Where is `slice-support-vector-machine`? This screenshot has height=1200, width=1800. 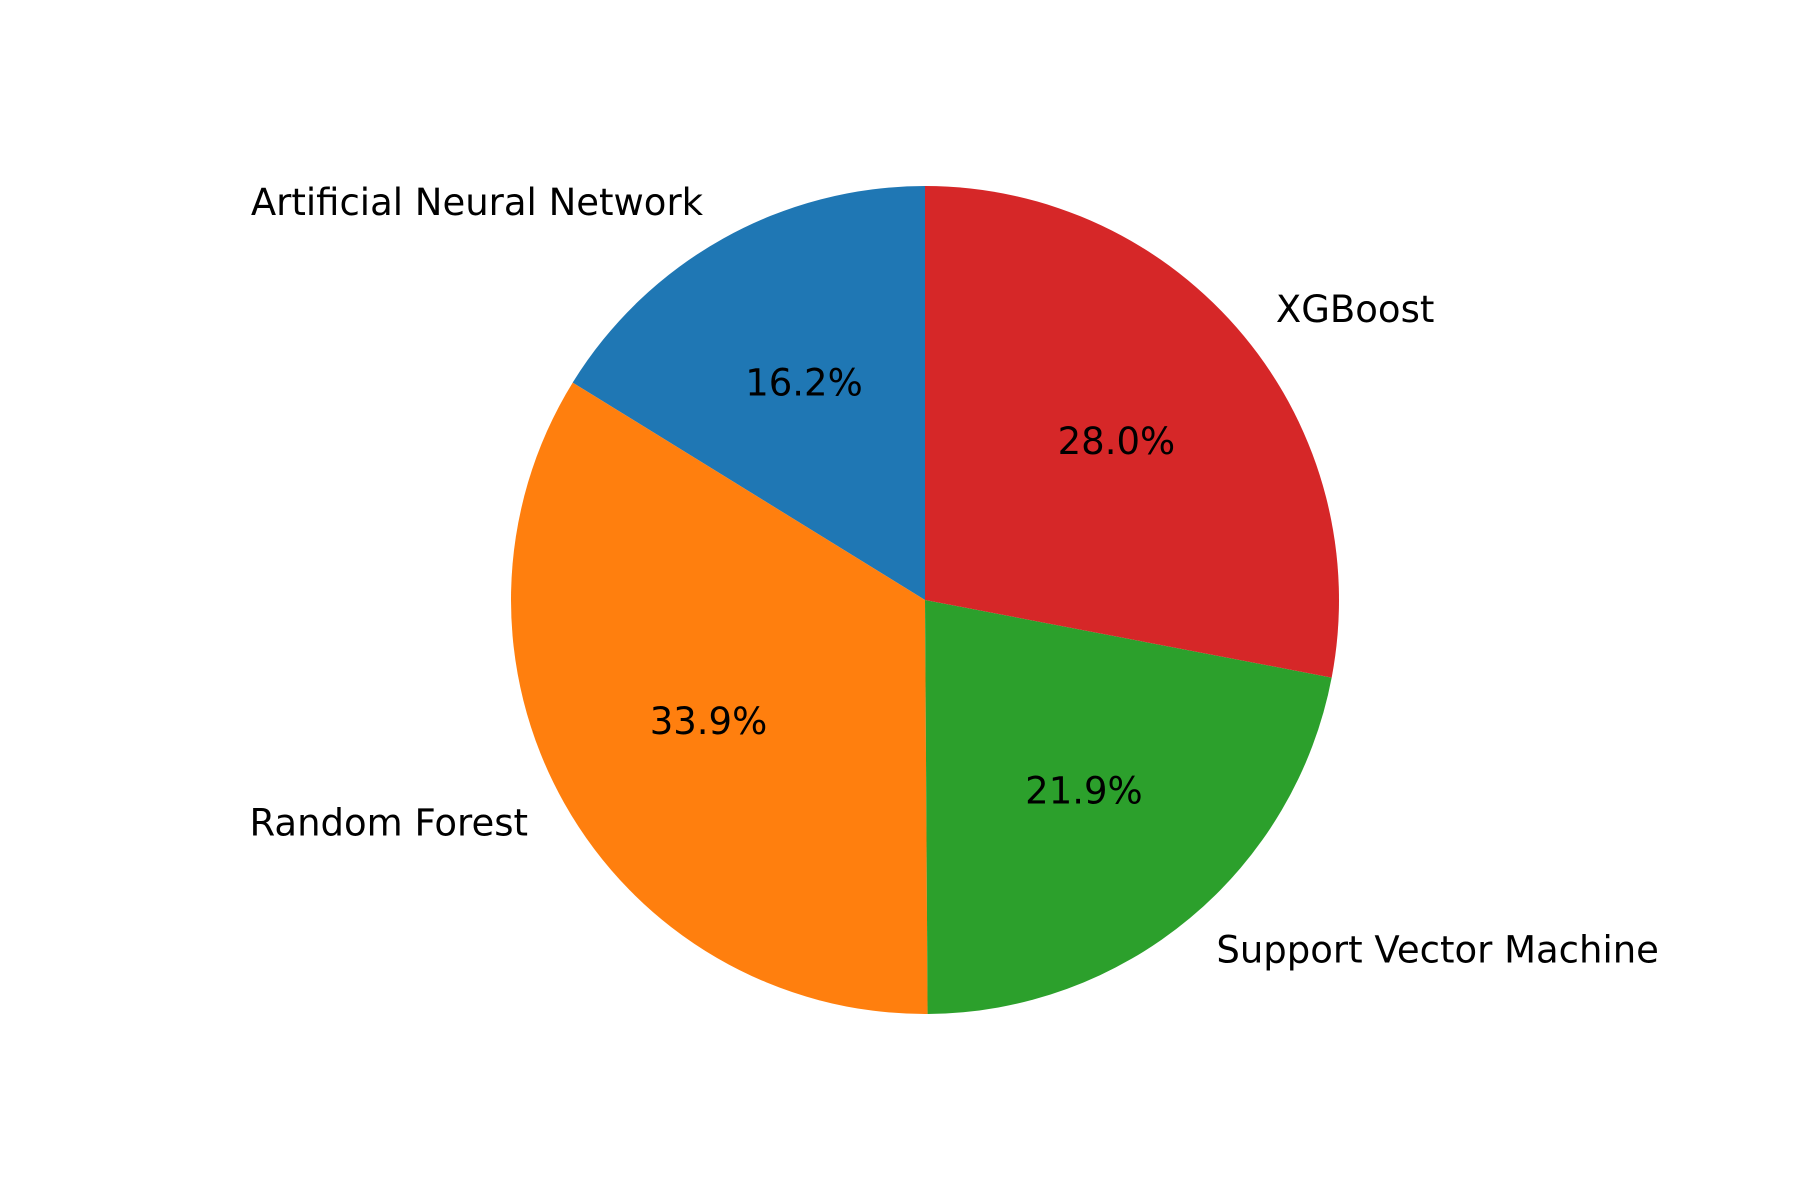 slice-support-vector-machine is located at coordinates (1128, 807).